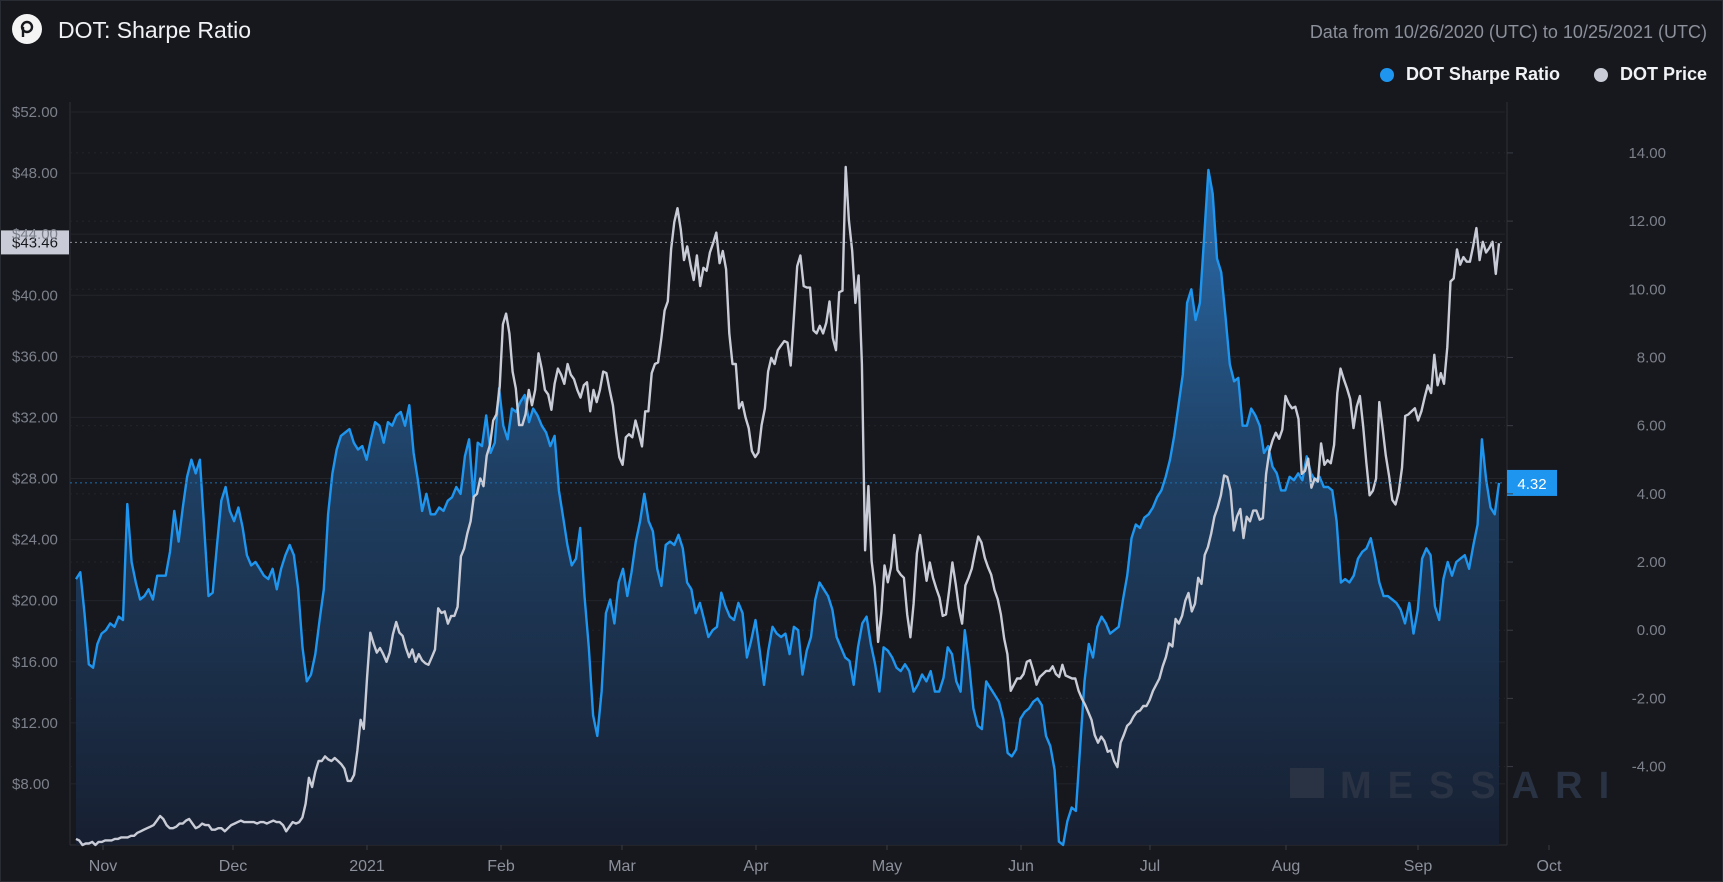 The image size is (1723, 882). What do you see at coordinates (1651, 426) in the screenshot?
I see `right-tick-label: 6.00` at bounding box center [1651, 426].